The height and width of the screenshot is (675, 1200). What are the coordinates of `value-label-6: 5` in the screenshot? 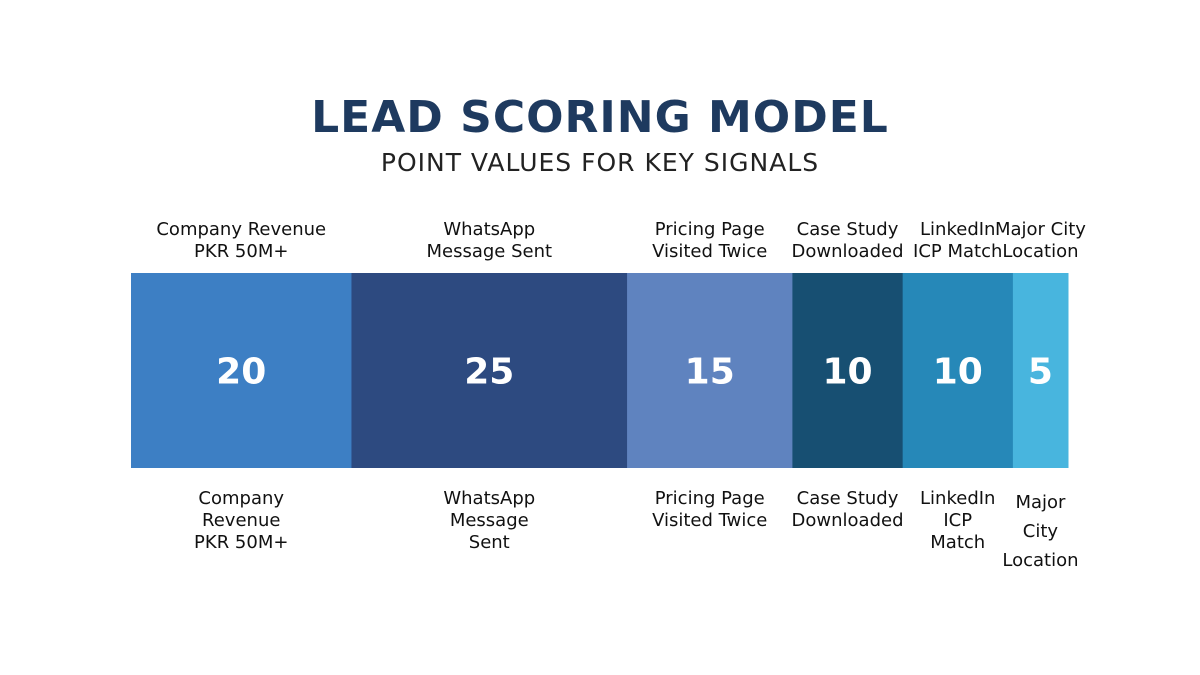 It's located at (1040, 372).